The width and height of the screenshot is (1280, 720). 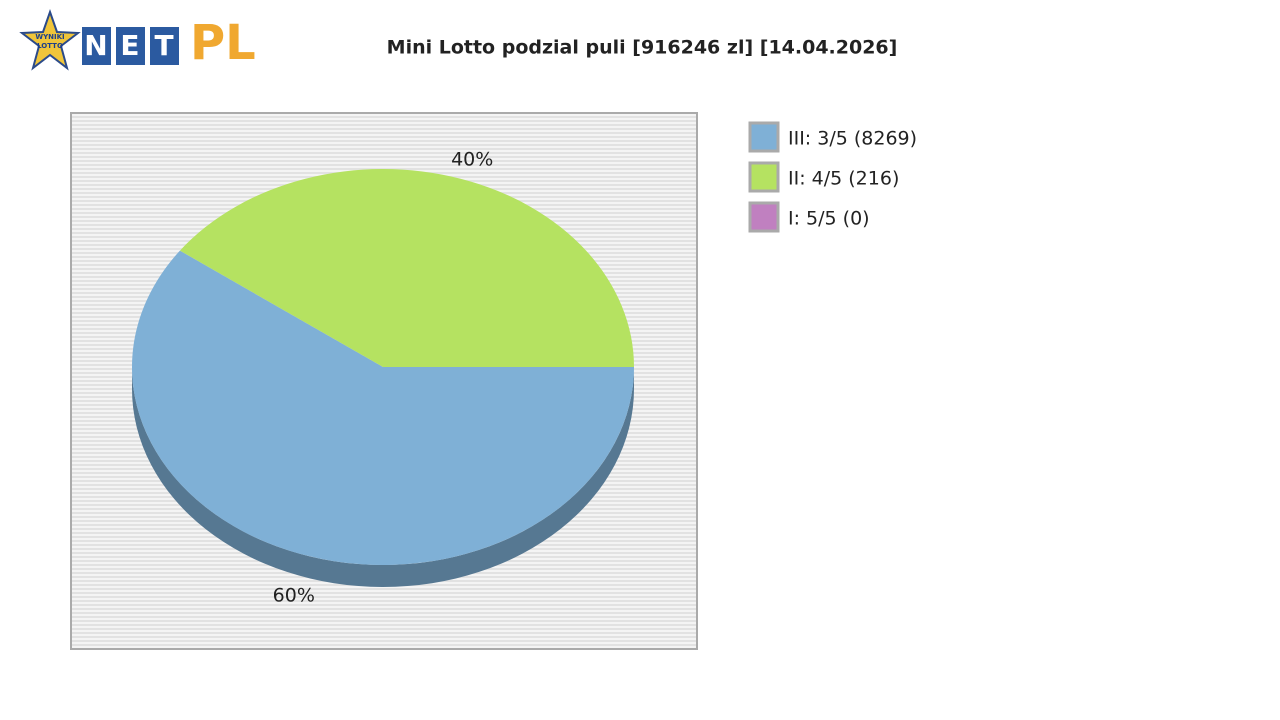 I want to click on logo-letter: N, so click(x=95, y=45).